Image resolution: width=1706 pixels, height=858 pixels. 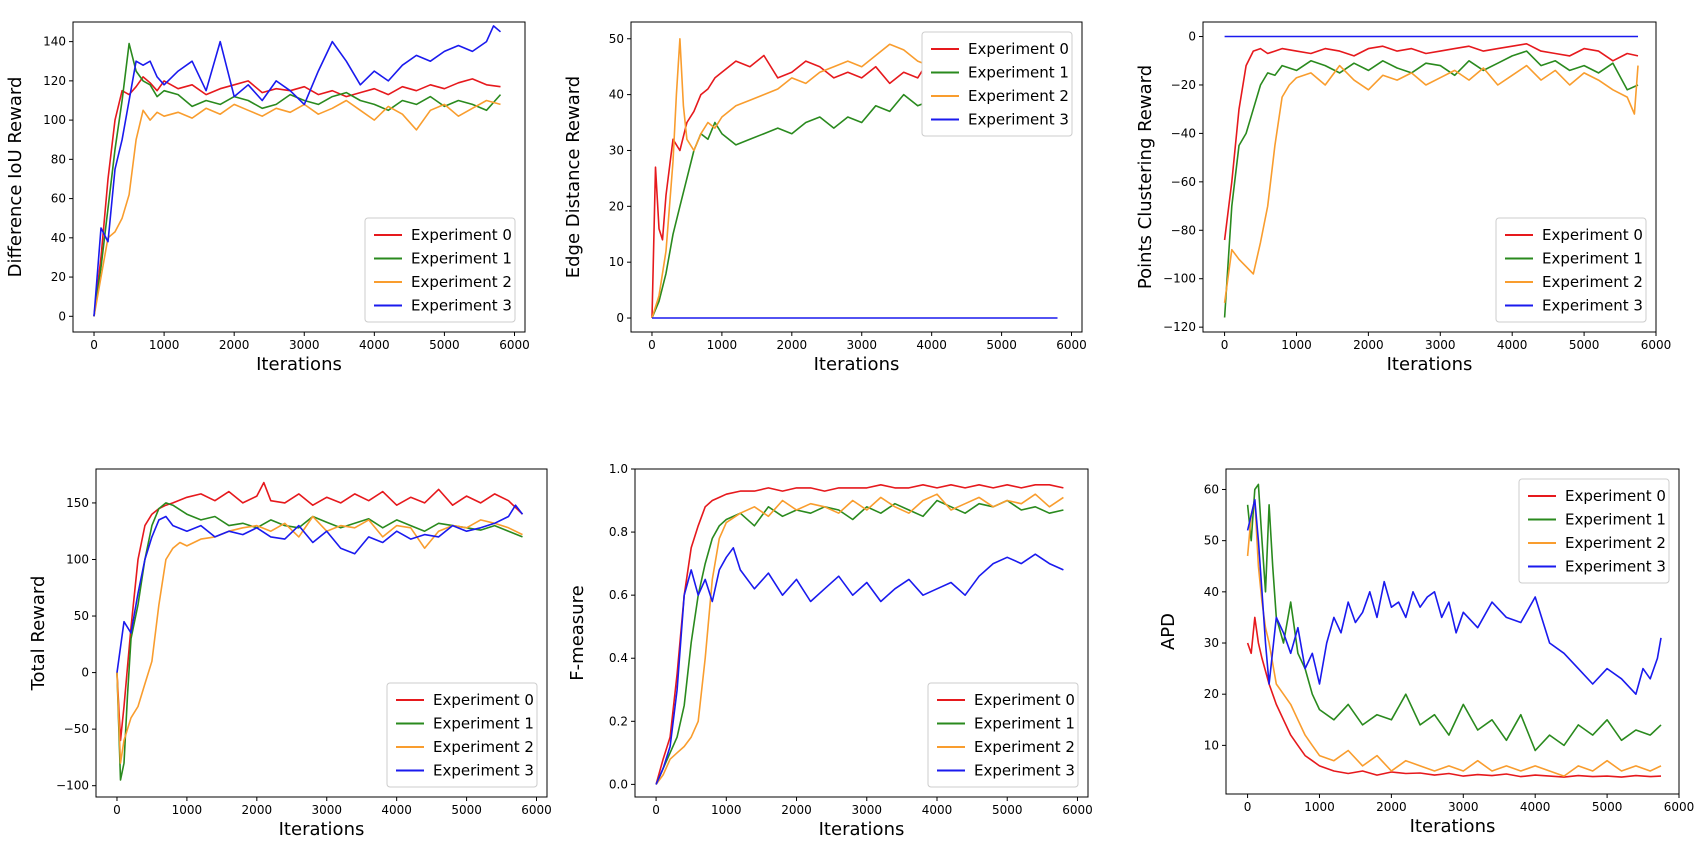 What do you see at coordinates (616, 95) in the screenshot?
I see `y-tick-label: 40` at bounding box center [616, 95].